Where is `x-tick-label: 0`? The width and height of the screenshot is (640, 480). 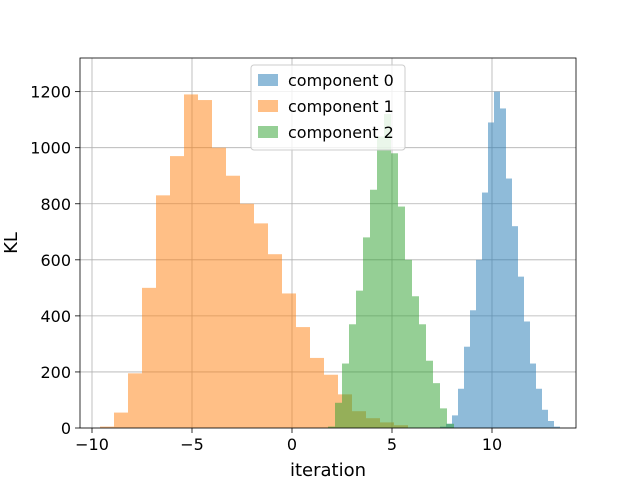 x-tick-label: 0 is located at coordinates (292, 444).